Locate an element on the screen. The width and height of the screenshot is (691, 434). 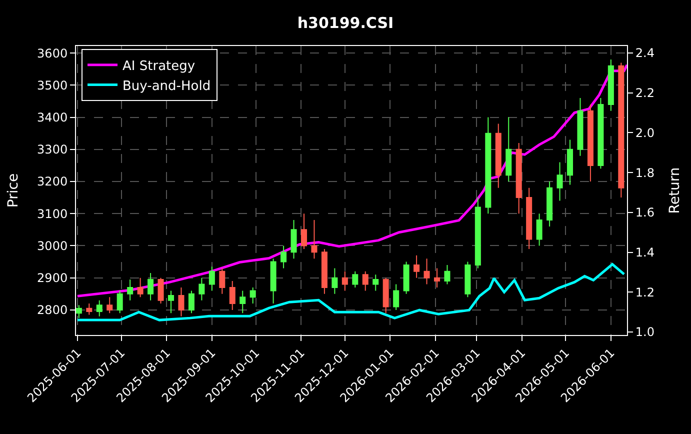
y-tick-label: 2900 is located at coordinates (52, 278).